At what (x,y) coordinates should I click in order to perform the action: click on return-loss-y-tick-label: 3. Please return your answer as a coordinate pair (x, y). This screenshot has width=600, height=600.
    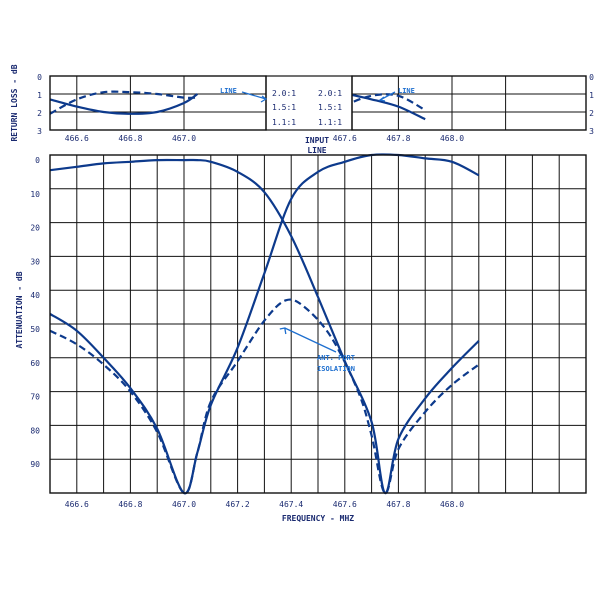
    Looking at the image, I should click on (39, 131).